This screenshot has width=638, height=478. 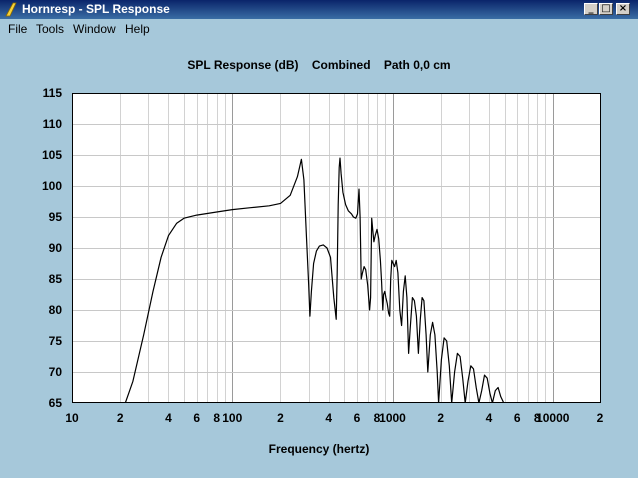 What do you see at coordinates (52, 124) in the screenshot?
I see `y-tick-label: 110` at bounding box center [52, 124].